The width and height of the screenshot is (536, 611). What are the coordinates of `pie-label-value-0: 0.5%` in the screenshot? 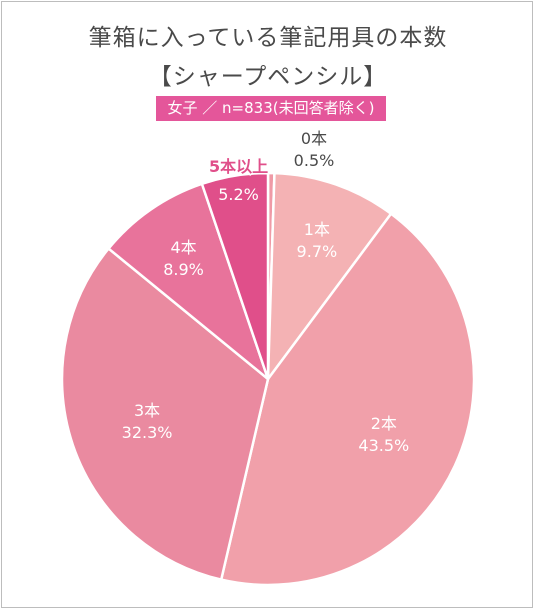 It's located at (314, 160).